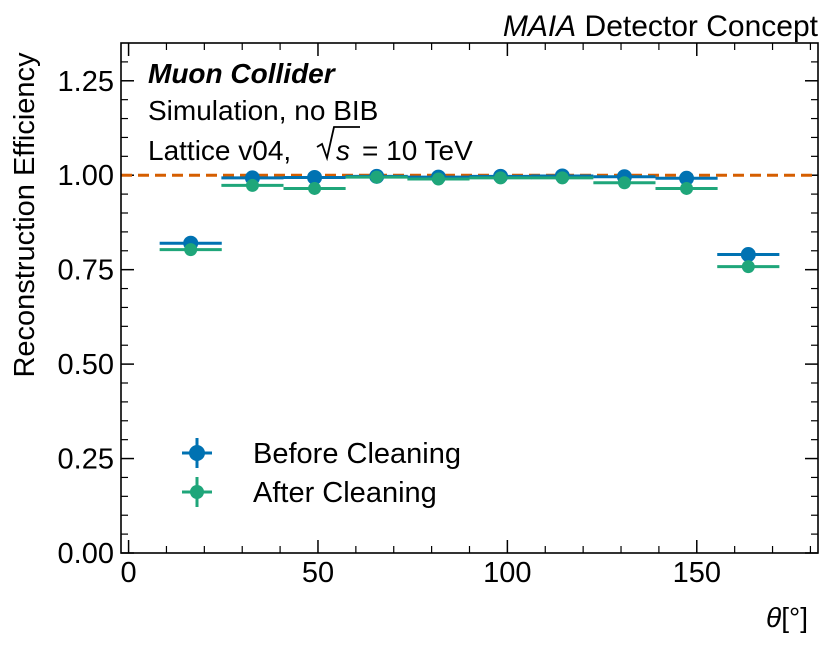 The height and width of the screenshot is (646, 830). What do you see at coordinates (773, 617) in the screenshot?
I see `x-axis-symbol: θ` at bounding box center [773, 617].